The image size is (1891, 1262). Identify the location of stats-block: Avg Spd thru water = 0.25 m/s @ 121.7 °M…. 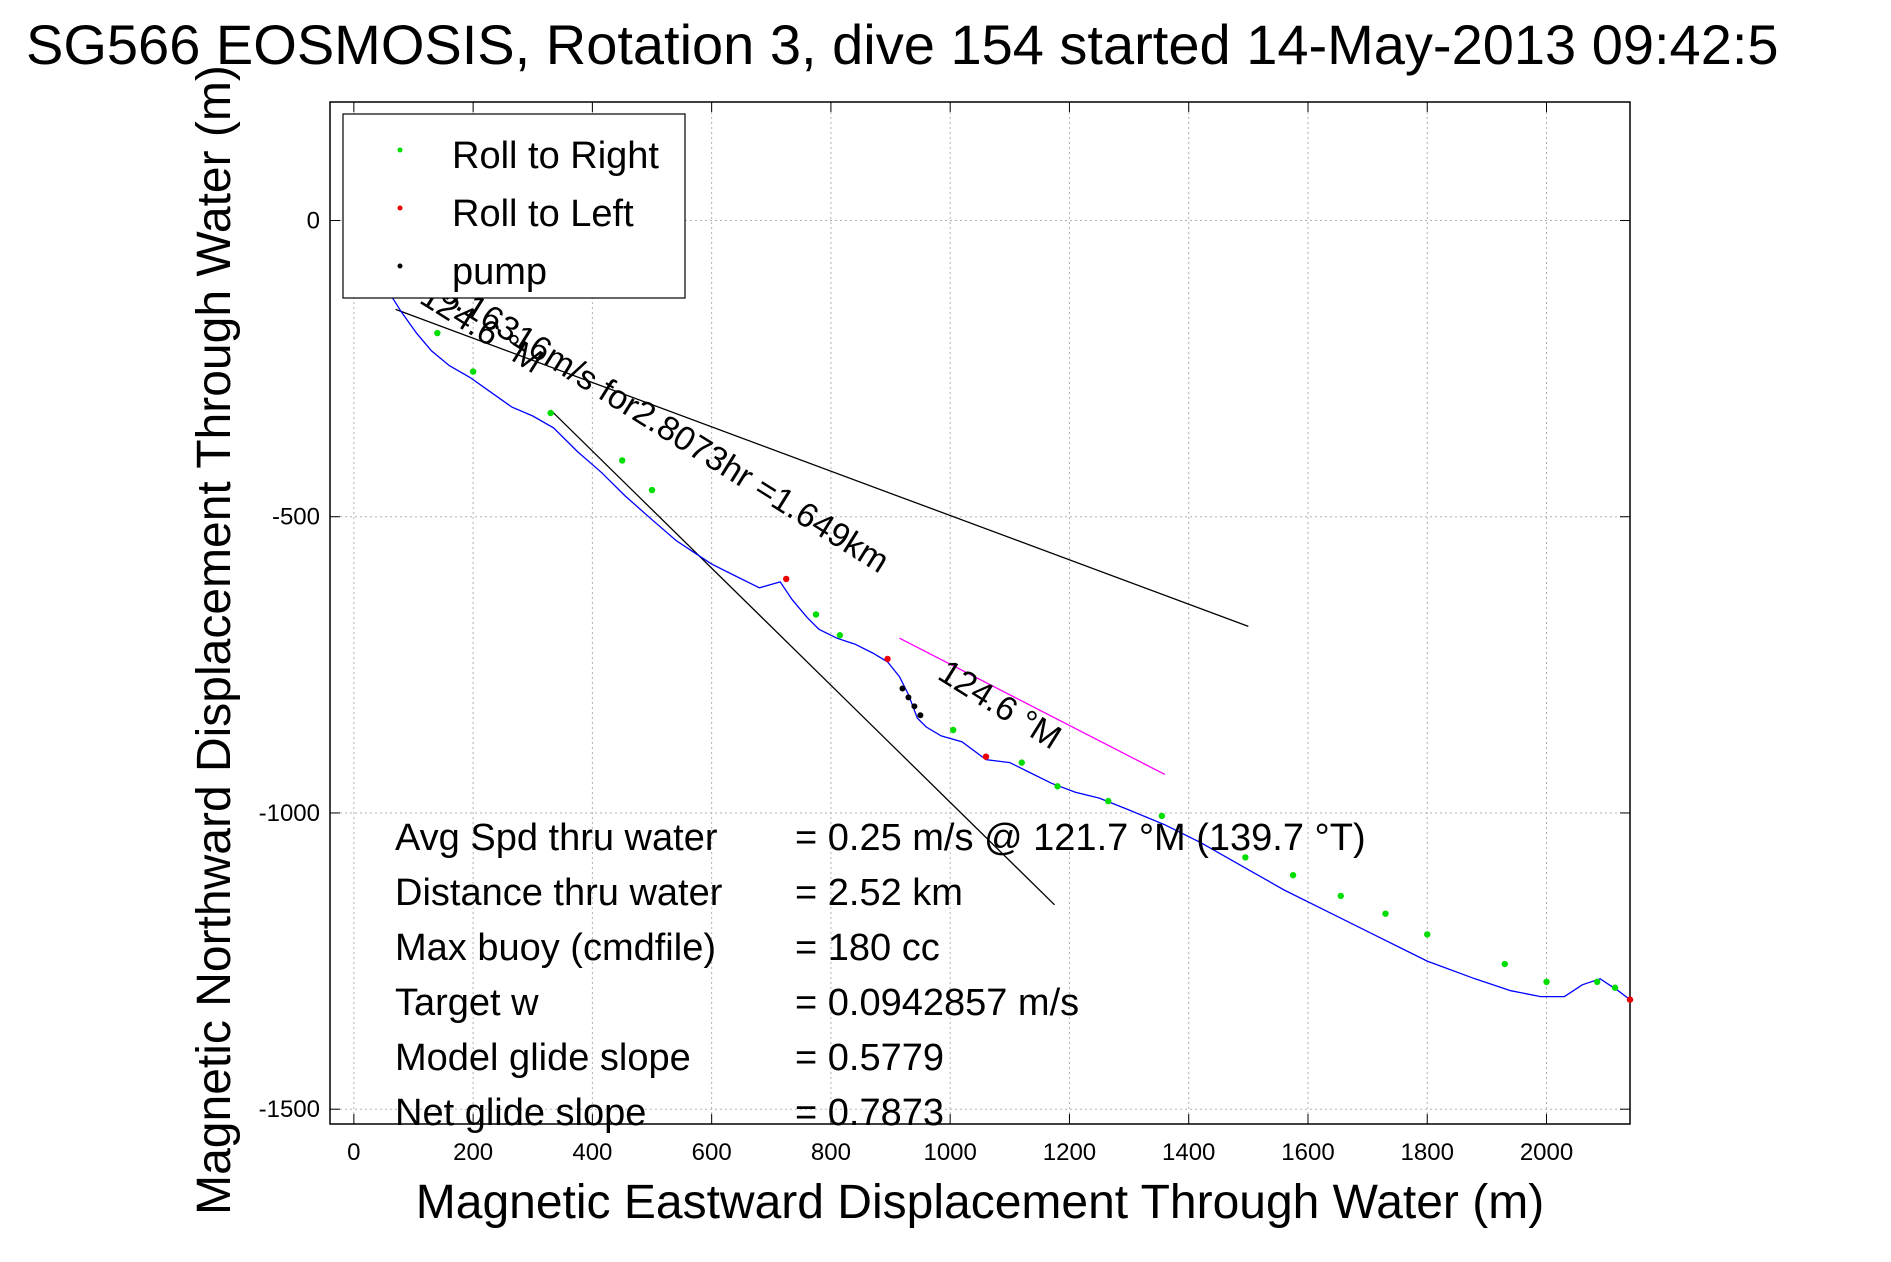
(880, 975).